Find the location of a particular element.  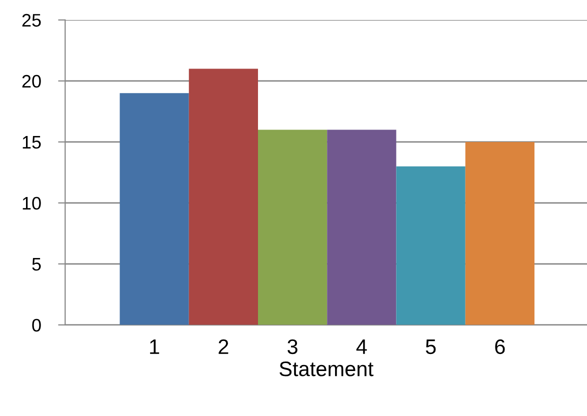

x-tick-label: 3 is located at coordinates (293, 346).